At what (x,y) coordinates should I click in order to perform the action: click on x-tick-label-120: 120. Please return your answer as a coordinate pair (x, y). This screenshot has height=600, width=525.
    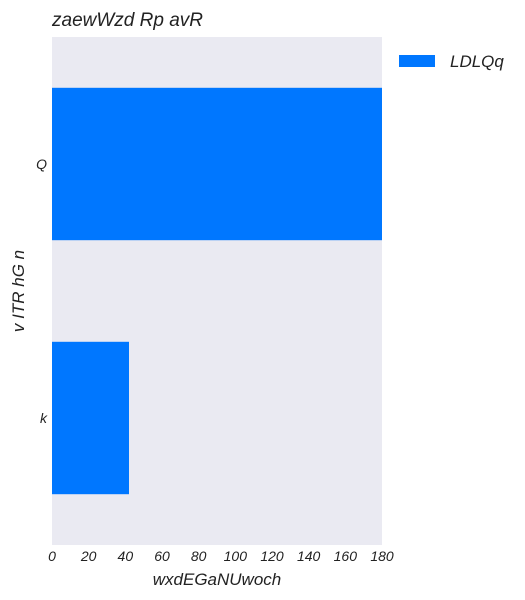
    Looking at the image, I should click on (272, 556).